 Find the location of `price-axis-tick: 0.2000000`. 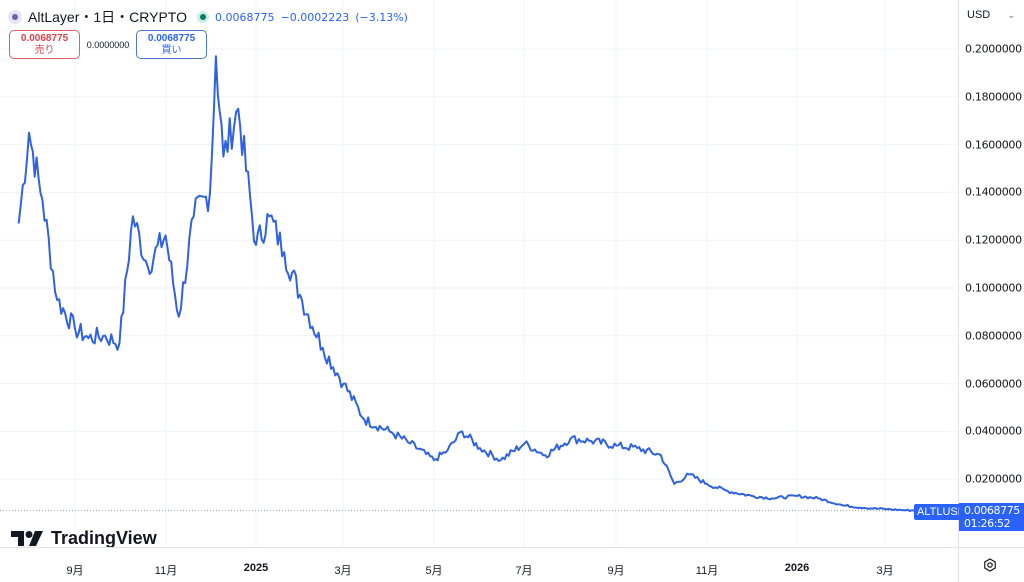

price-axis-tick: 0.2000000 is located at coordinates (993, 49).